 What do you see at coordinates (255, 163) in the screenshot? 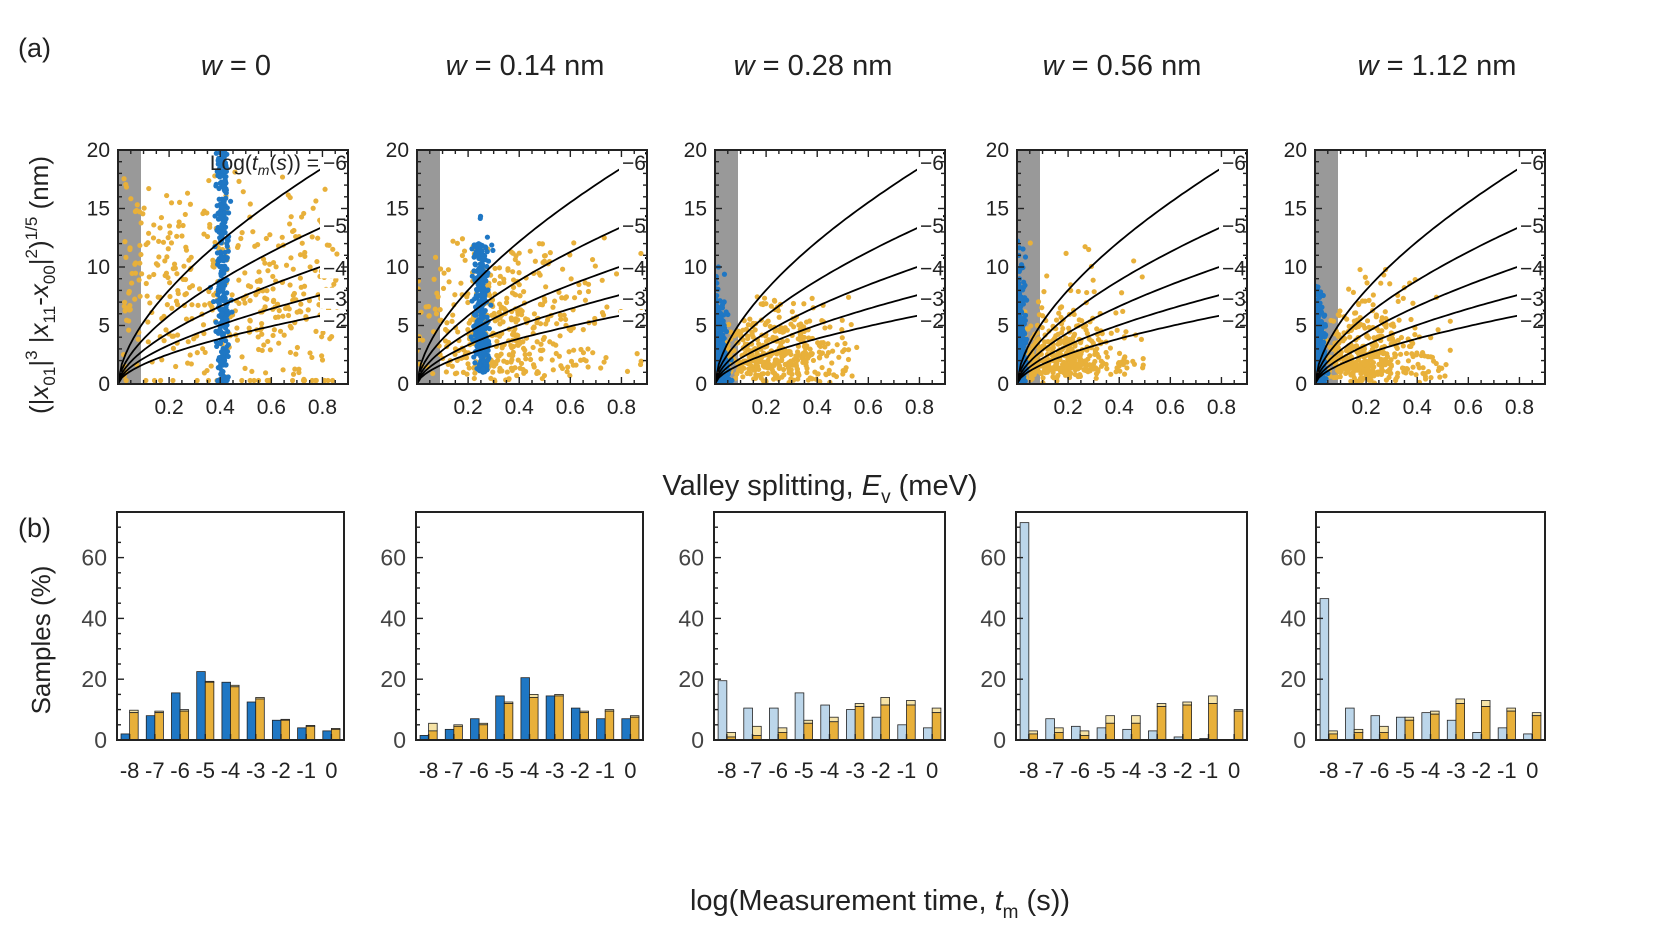
I see `prefix-t: t` at bounding box center [255, 163].